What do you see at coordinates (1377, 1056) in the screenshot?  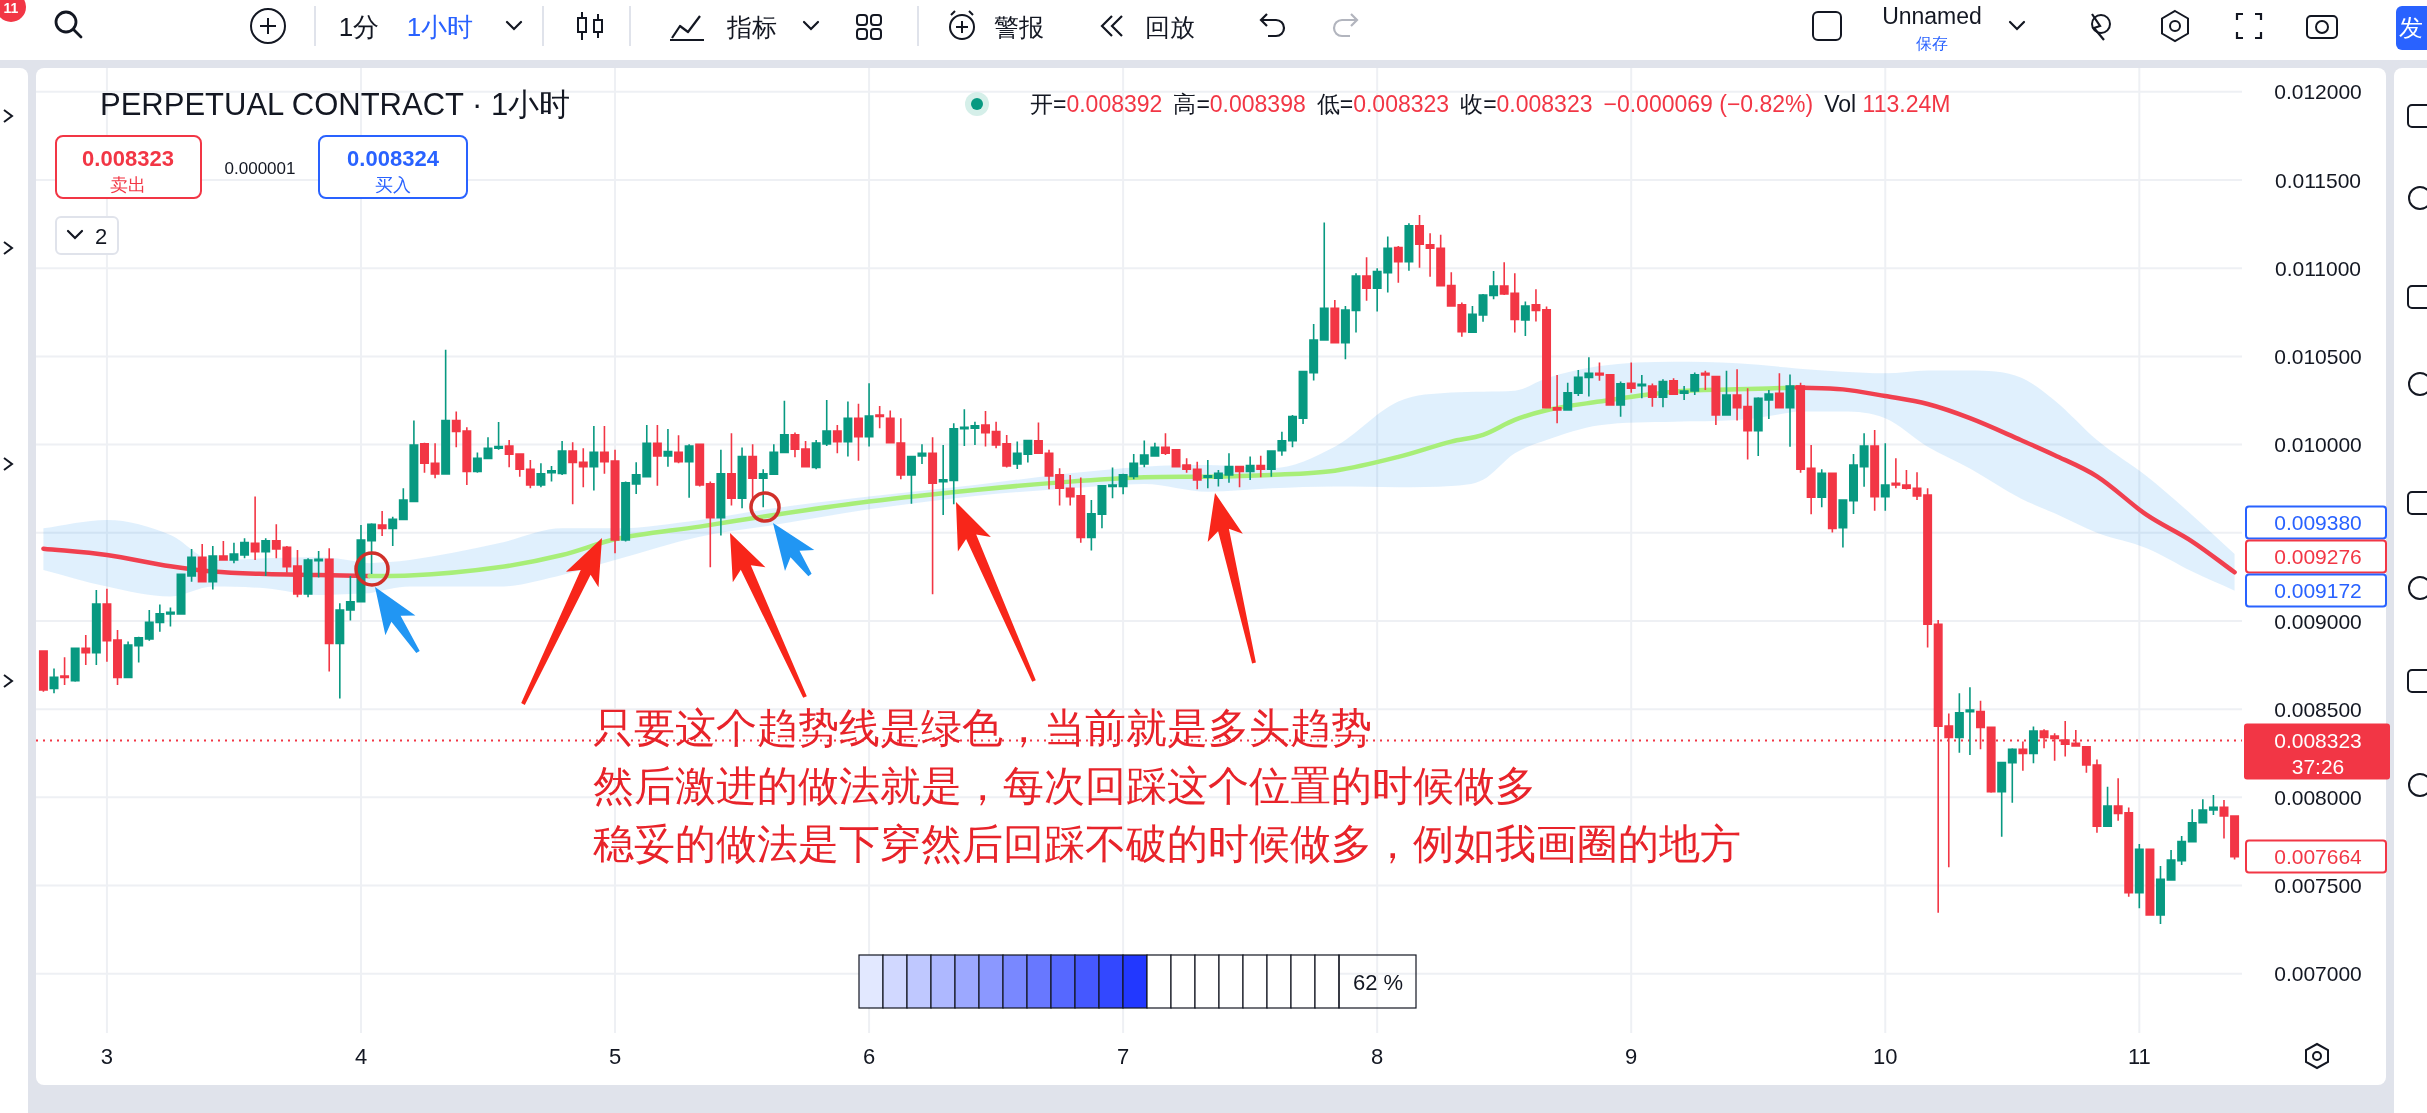 I see `x-tick-label: 8` at bounding box center [1377, 1056].